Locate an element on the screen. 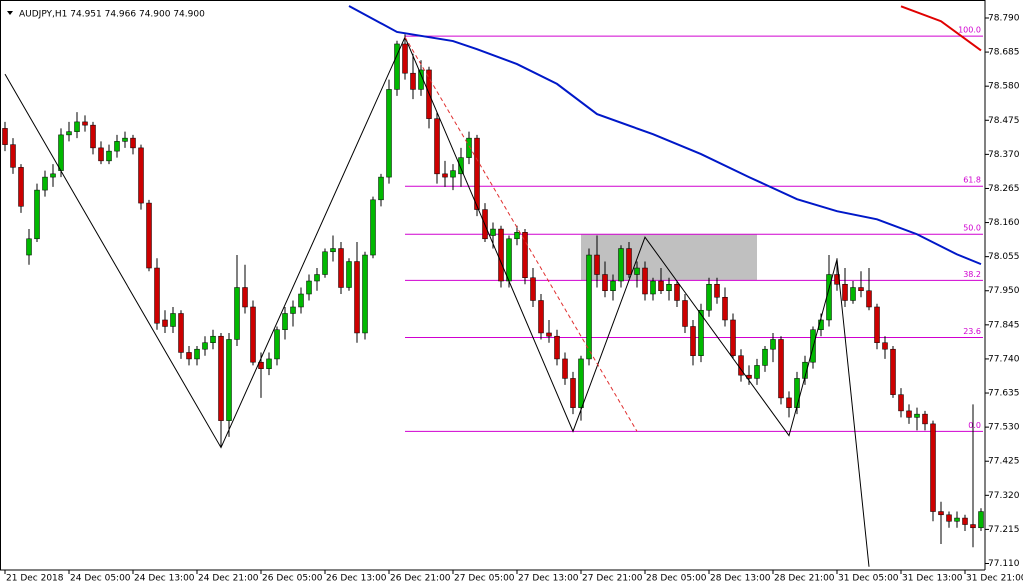 The width and height of the screenshot is (1023, 588). fib-label: 50.0 is located at coordinates (972, 228).